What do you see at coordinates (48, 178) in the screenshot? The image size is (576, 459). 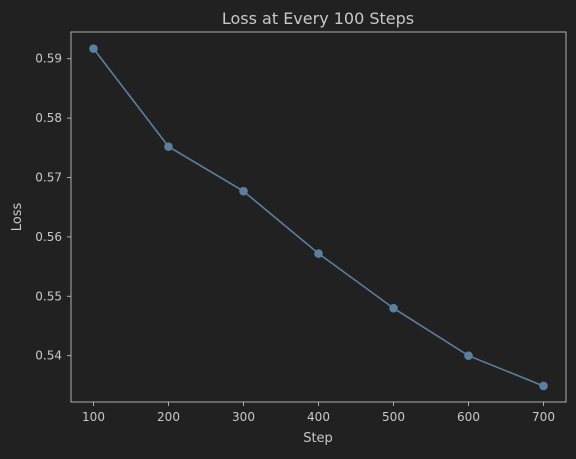 I see `y-tick-label: 0.57` at bounding box center [48, 178].